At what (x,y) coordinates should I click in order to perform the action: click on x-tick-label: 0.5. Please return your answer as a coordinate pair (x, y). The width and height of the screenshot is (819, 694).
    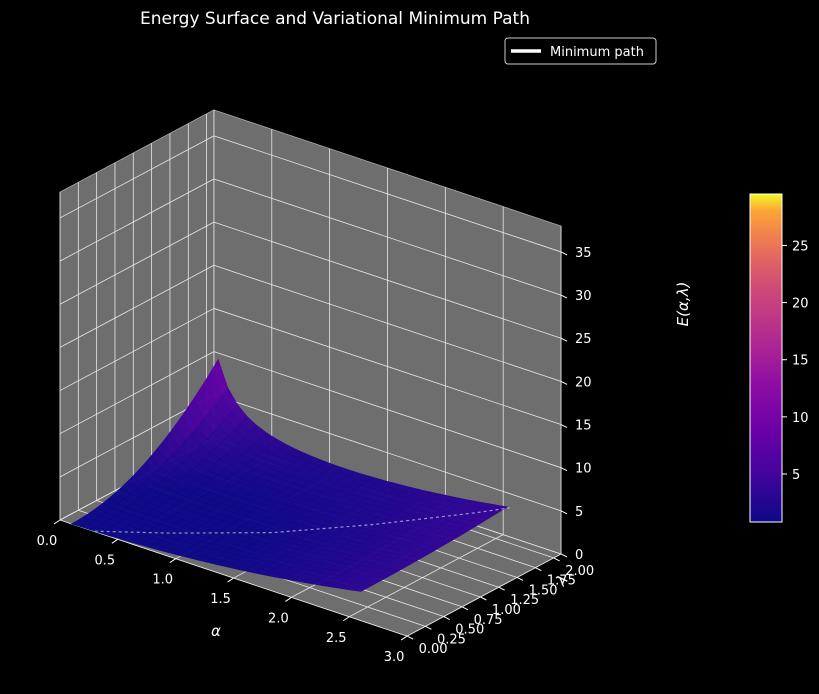
    Looking at the image, I should click on (105, 560).